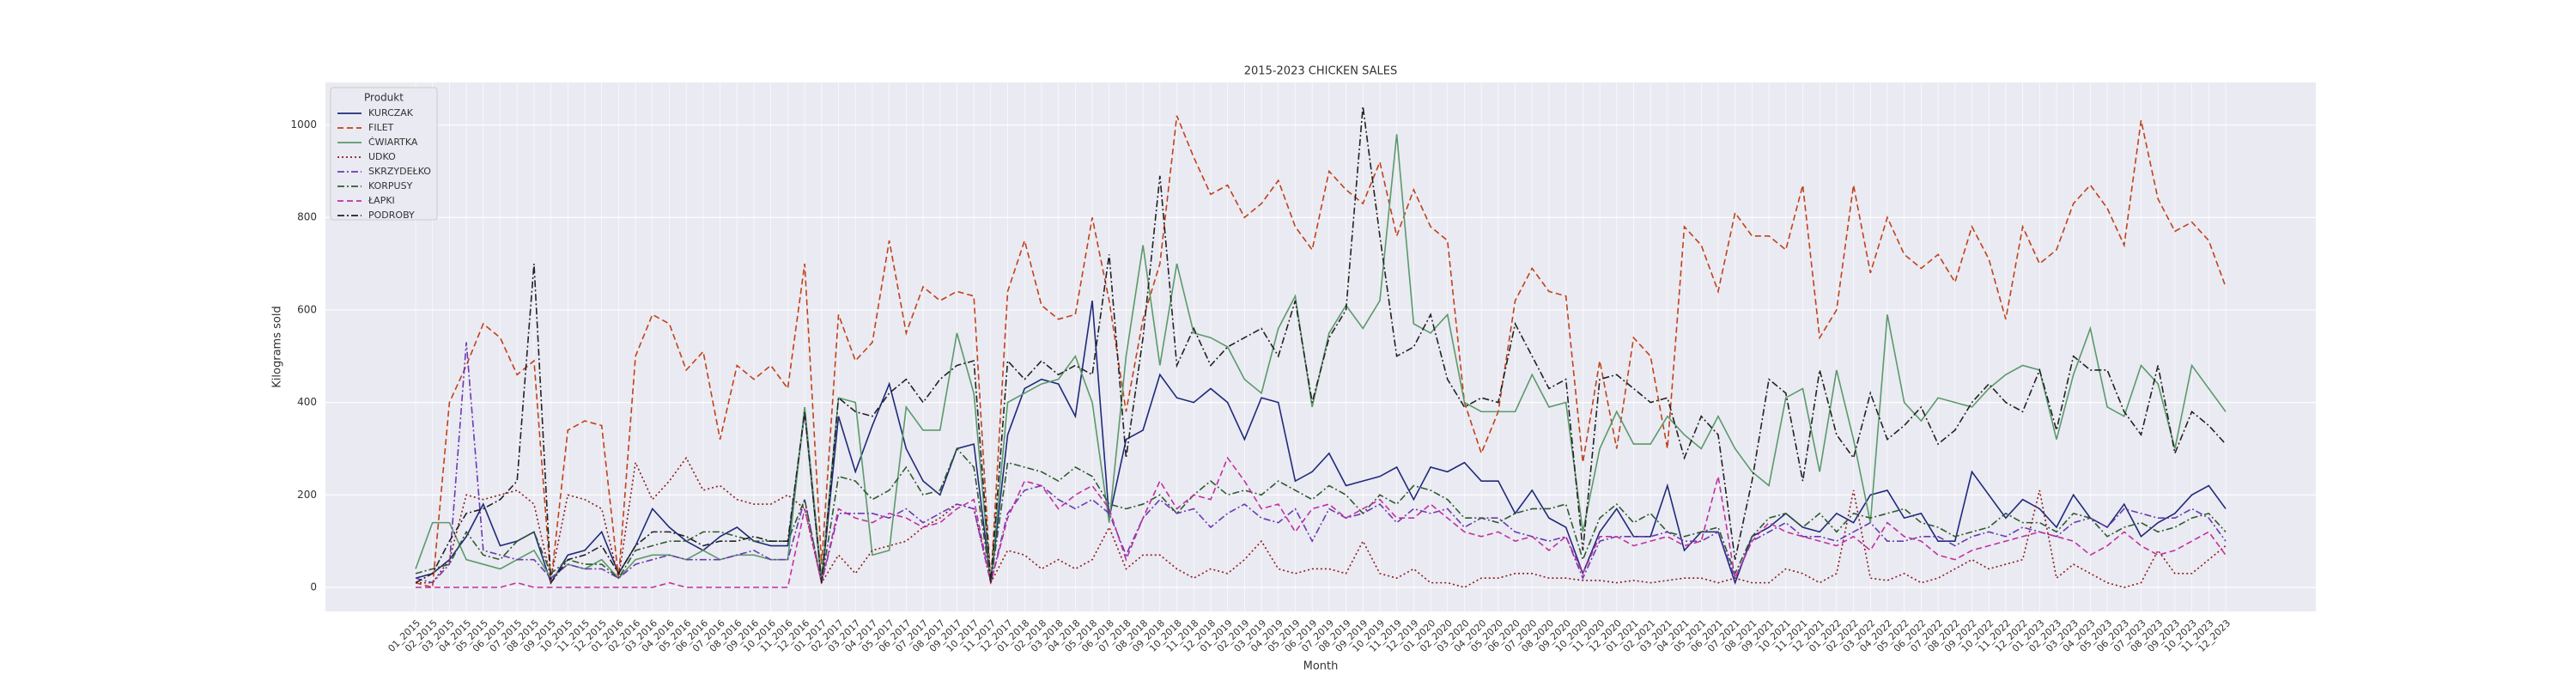 The width and height of the screenshot is (2576, 687). Describe the element at coordinates (307, 402) in the screenshot. I see `y-tick-label: 400` at that location.